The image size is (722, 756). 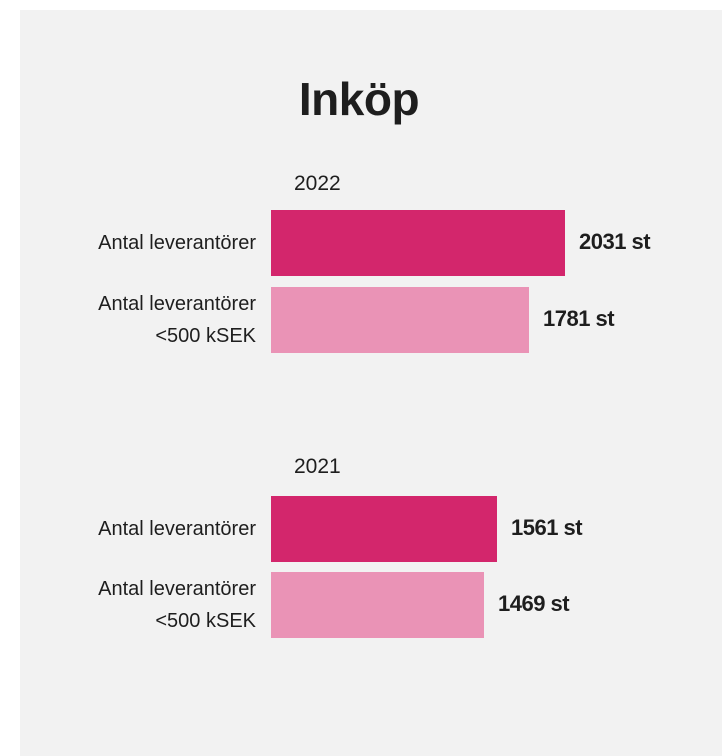 I want to click on value-label-2022-2: 1781 st, so click(x=579, y=318).